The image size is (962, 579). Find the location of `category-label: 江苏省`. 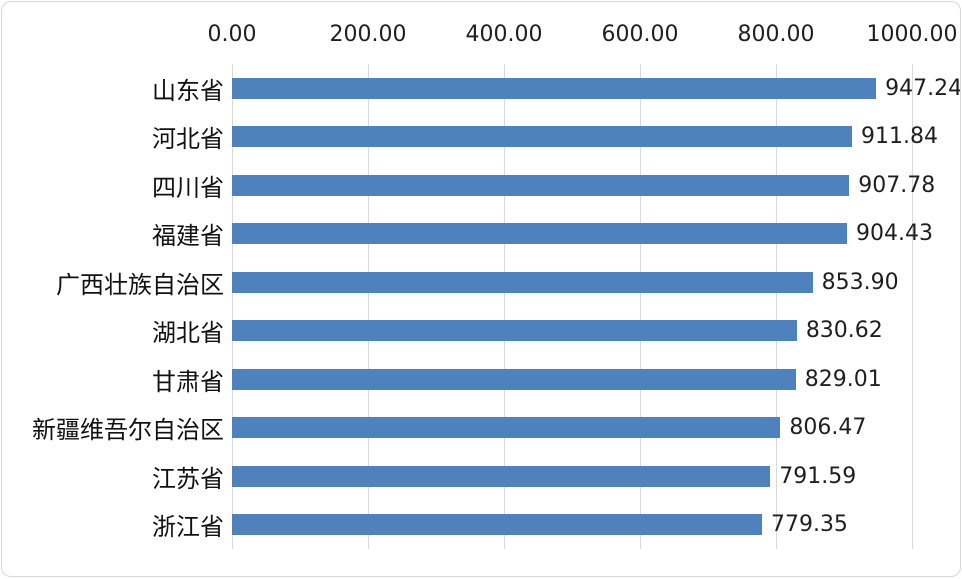

category-label: 江苏省 is located at coordinates (188, 478).